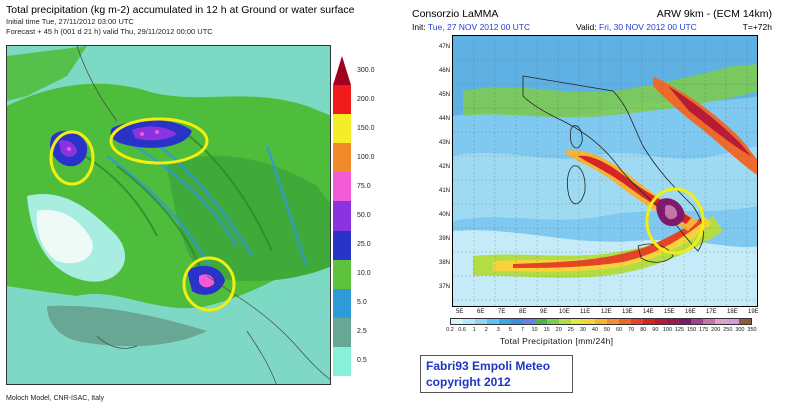 The height and width of the screenshot is (409, 800). I want to click on legend-label: 2.5, so click(362, 332).